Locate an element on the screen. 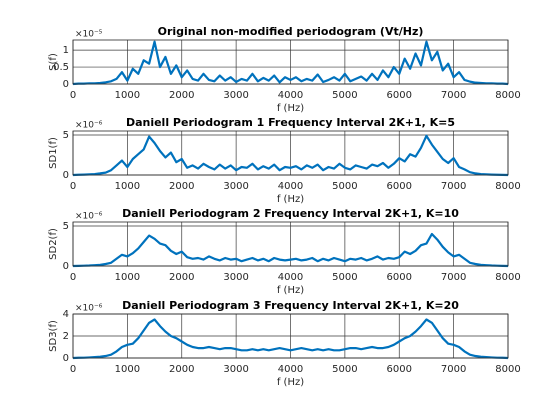  y-axis-label: S(f) is located at coordinates (53, 62).